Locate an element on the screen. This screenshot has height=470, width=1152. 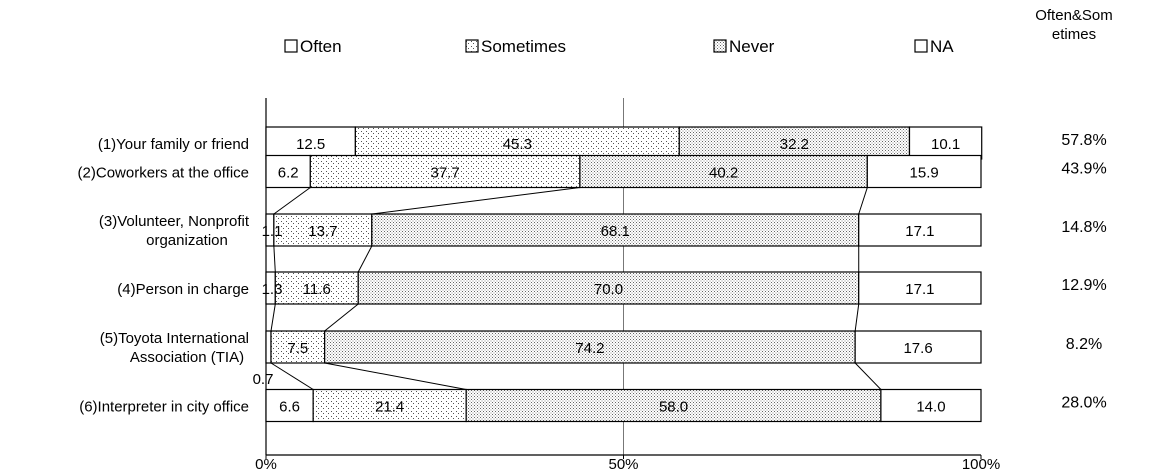
category-label: (5)Toyota International is located at coordinates (174, 338).